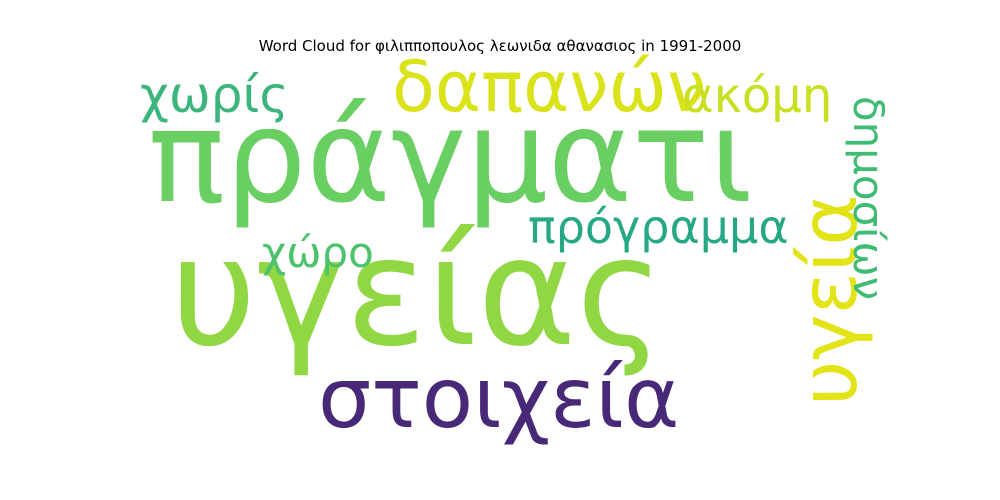 The image size is (1000, 500). Describe the element at coordinates (214, 95) in the screenshot. I see `word-xoris: χωρίς` at that location.